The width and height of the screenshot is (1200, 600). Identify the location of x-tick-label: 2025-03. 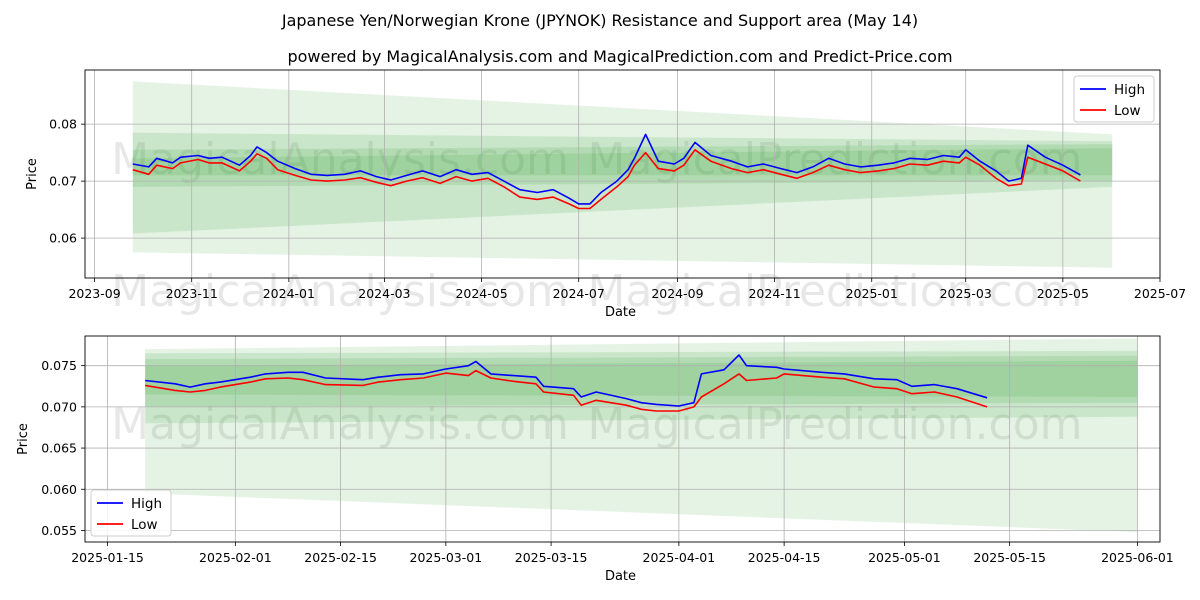
(966, 293).